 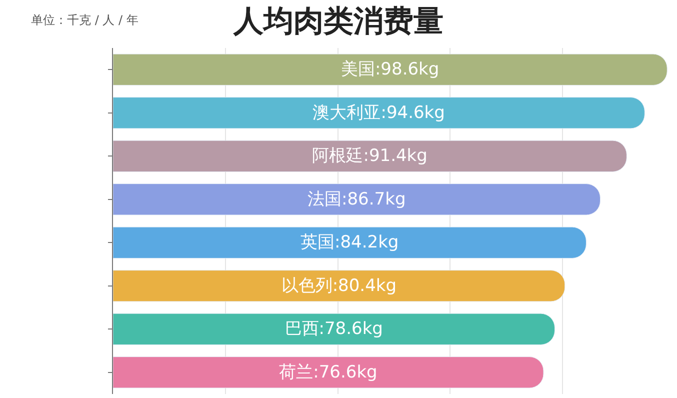 I want to click on chart-title: 人均肉类消费量, so click(x=338, y=22).